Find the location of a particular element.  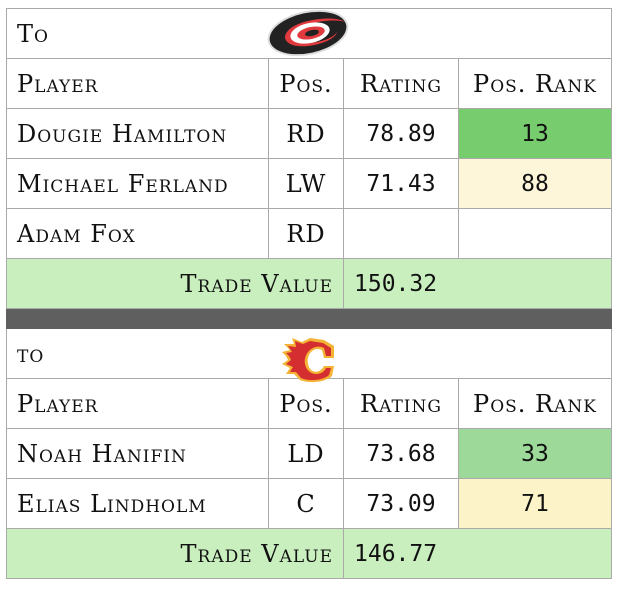

player-rank: 88 is located at coordinates (535, 183).